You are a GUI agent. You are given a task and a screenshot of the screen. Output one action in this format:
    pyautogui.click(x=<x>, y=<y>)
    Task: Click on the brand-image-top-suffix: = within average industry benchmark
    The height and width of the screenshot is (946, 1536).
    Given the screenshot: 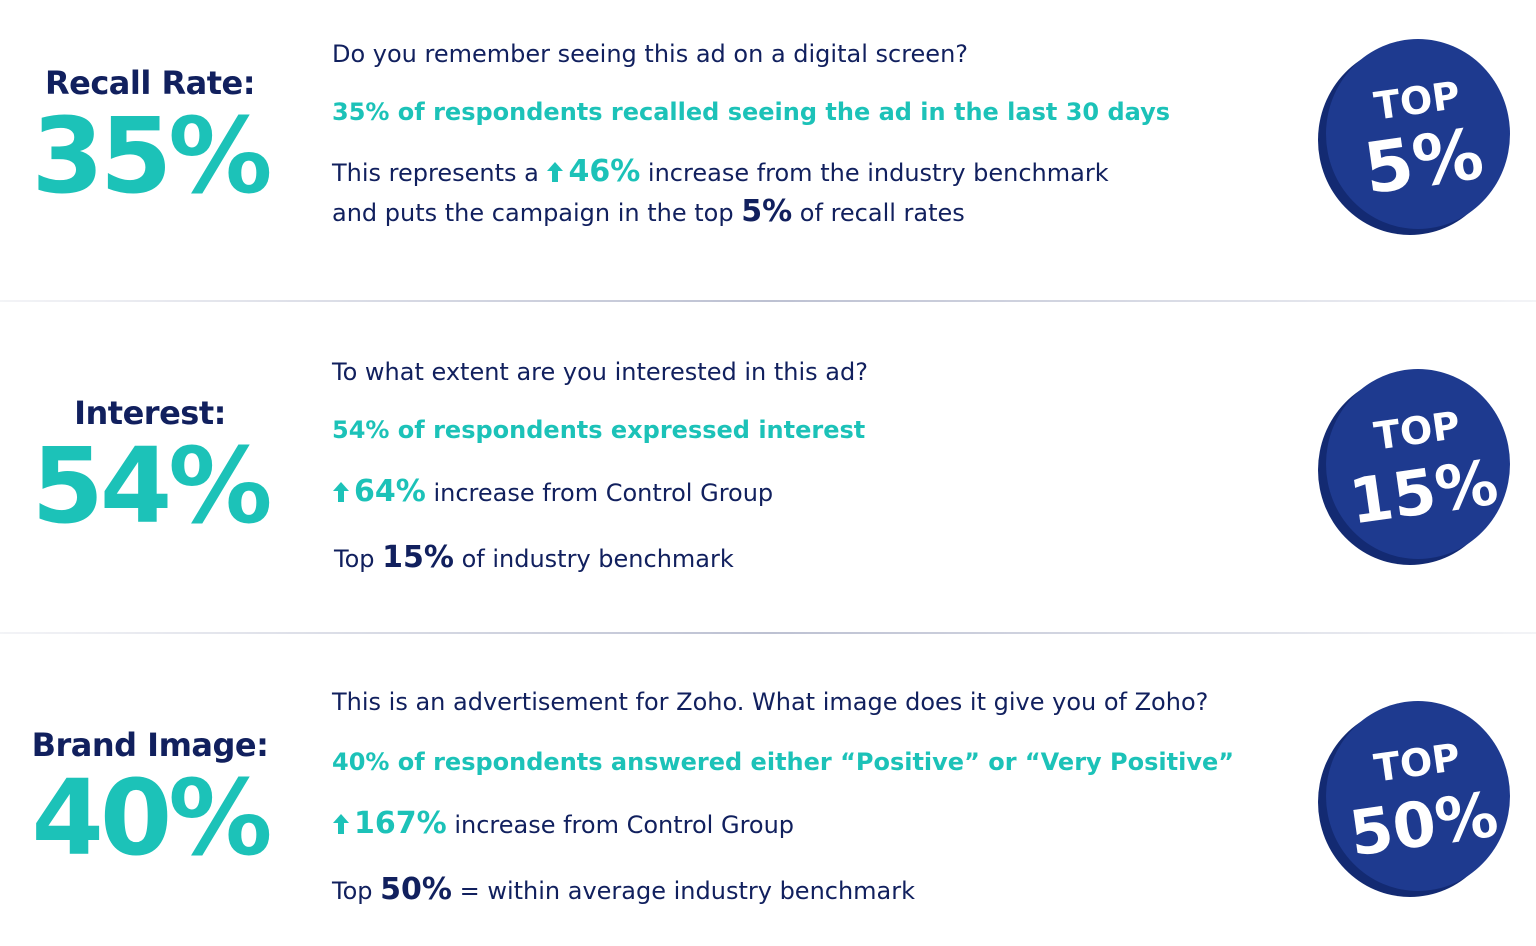 What is the action you would take?
    pyautogui.click(x=683, y=891)
    